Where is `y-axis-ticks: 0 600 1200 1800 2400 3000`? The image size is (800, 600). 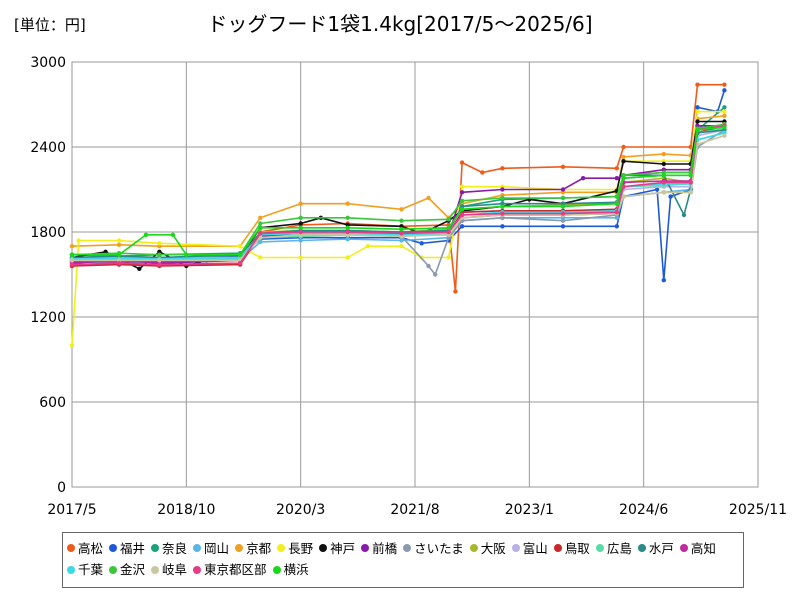 y-axis-ticks: 0 600 1200 1800 2400 3000 is located at coordinates (48, 275).